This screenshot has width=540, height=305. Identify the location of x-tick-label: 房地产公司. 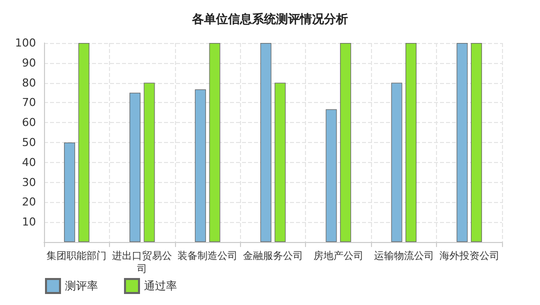
(338, 256).